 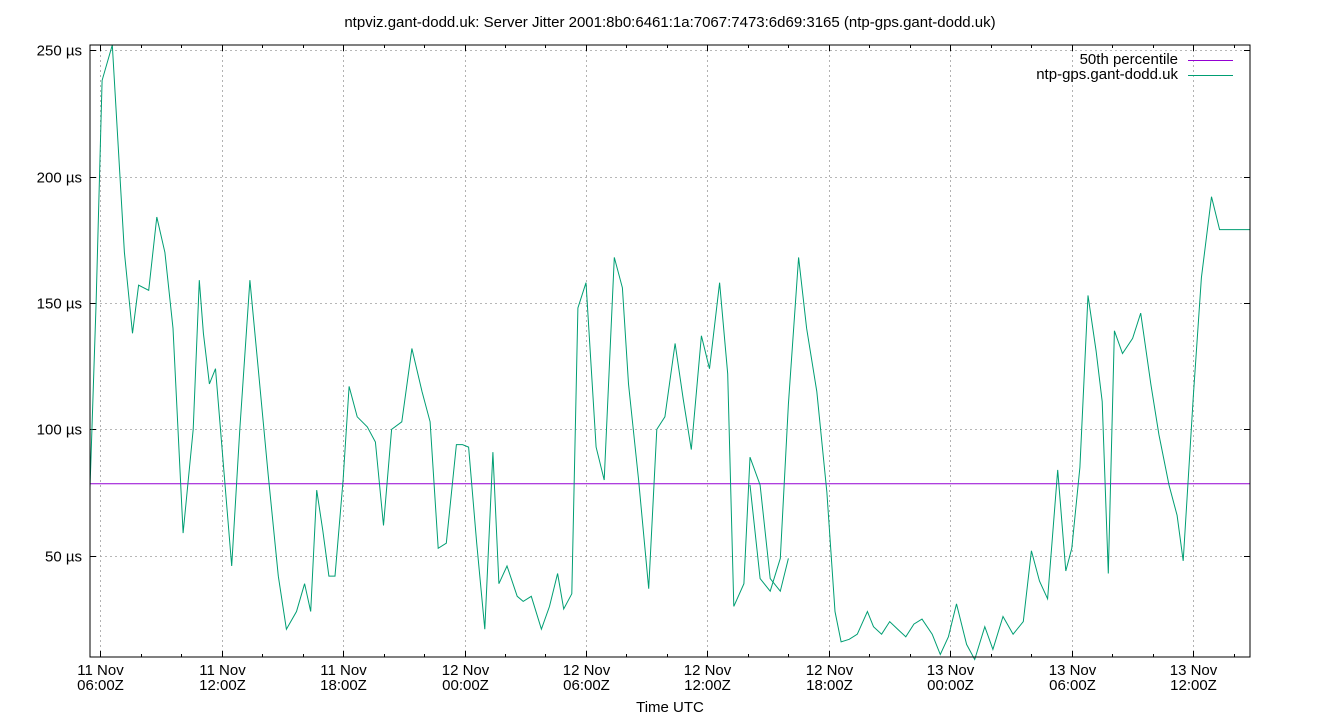 What do you see at coordinates (670, 707) in the screenshot?
I see `x-axis-label: Time UTC` at bounding box center [670, 707].